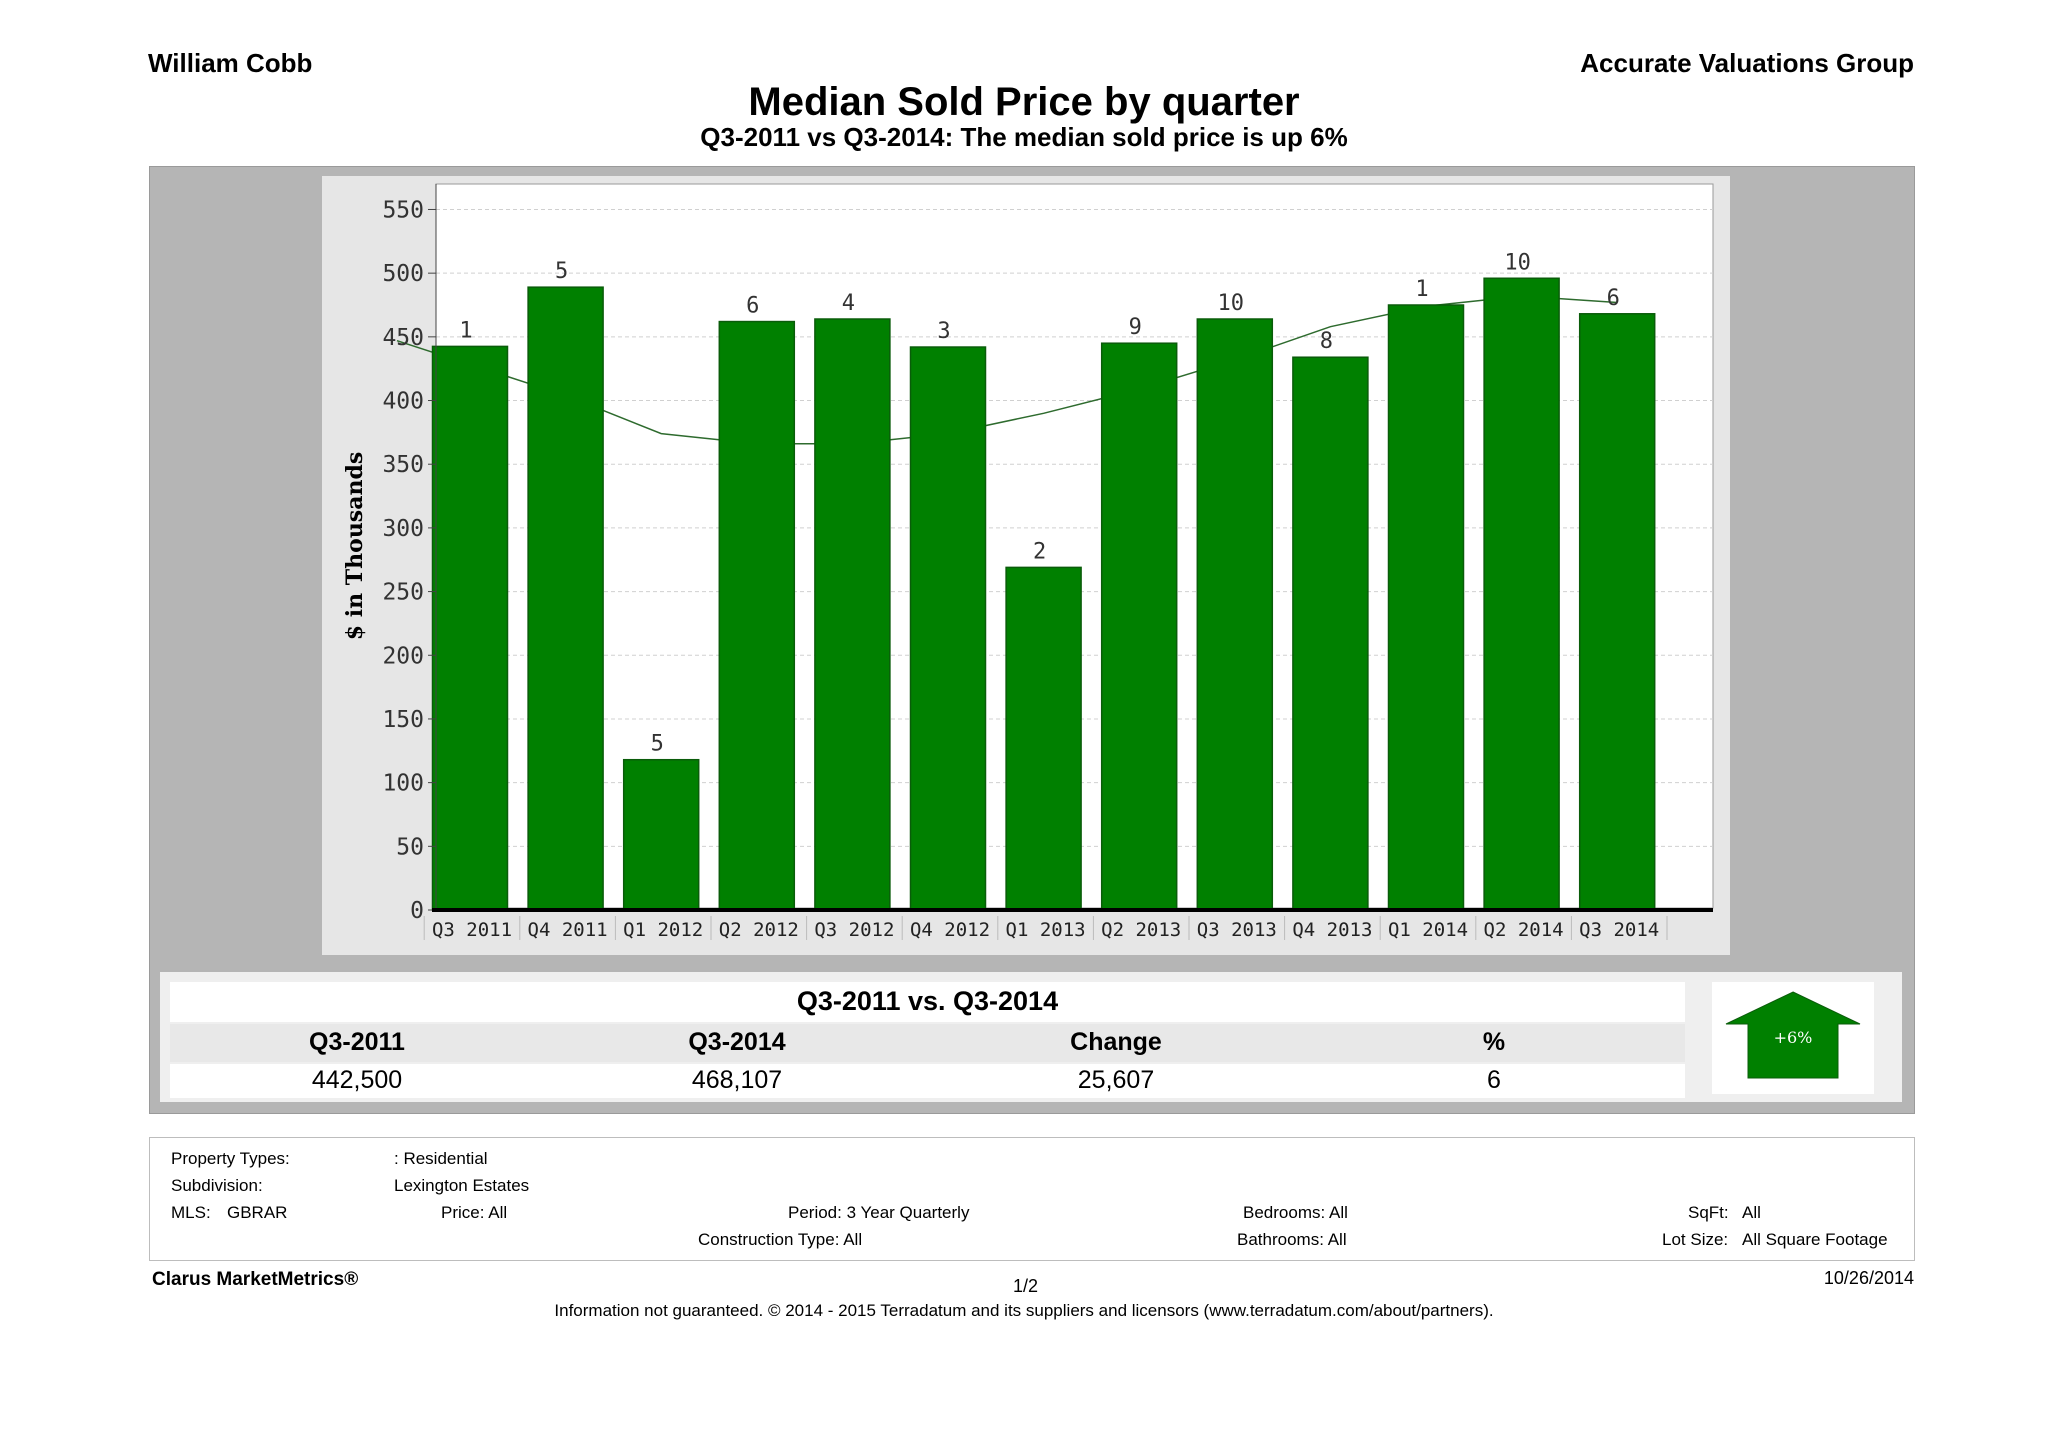 Image resolution: width=2048 pixels, height=1447 pixels. I want to click on summary-value: 468,107, so click(737, 1080).